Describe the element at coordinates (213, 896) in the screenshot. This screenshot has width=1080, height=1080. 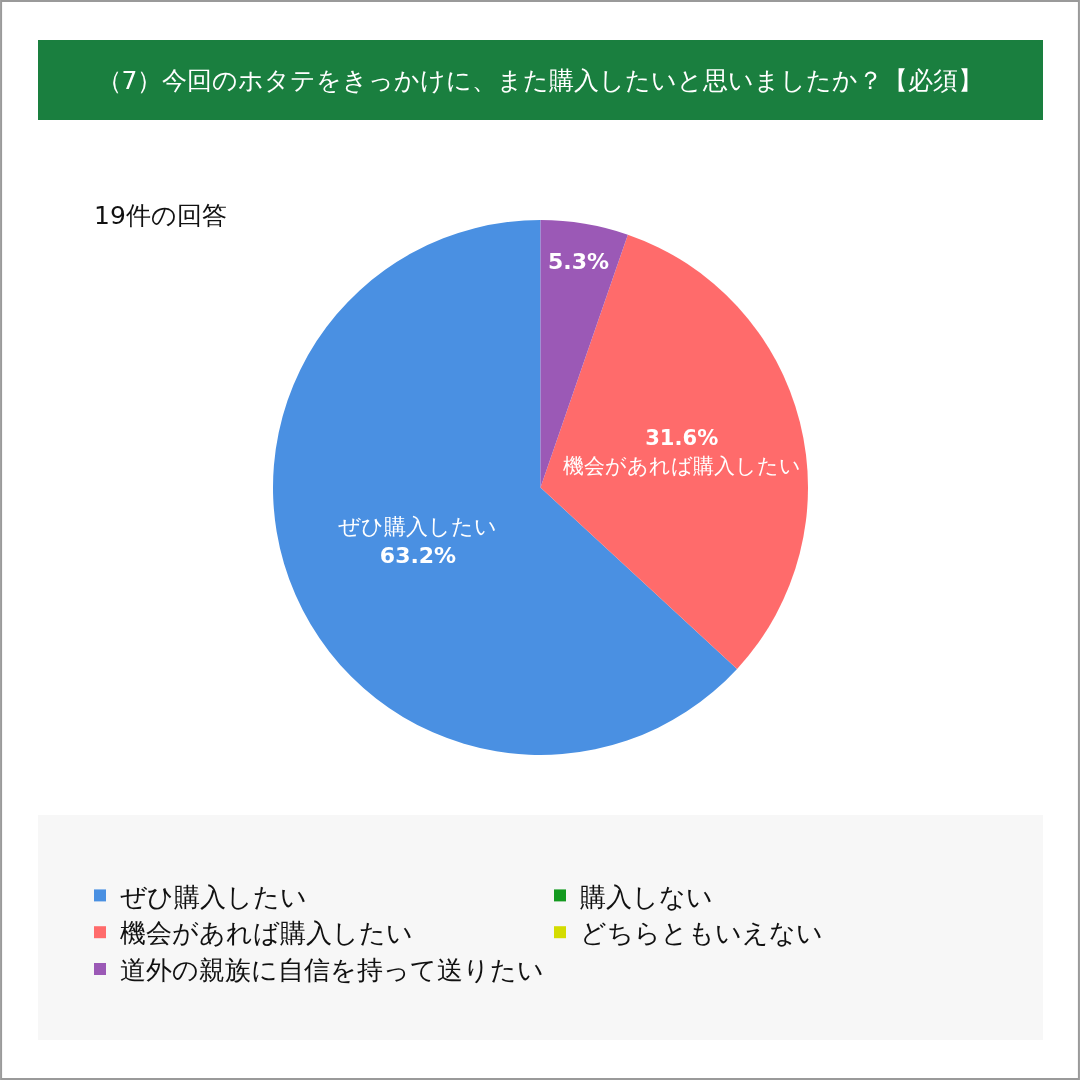
I see `legend-label: ぜひ購入したい` at that location.